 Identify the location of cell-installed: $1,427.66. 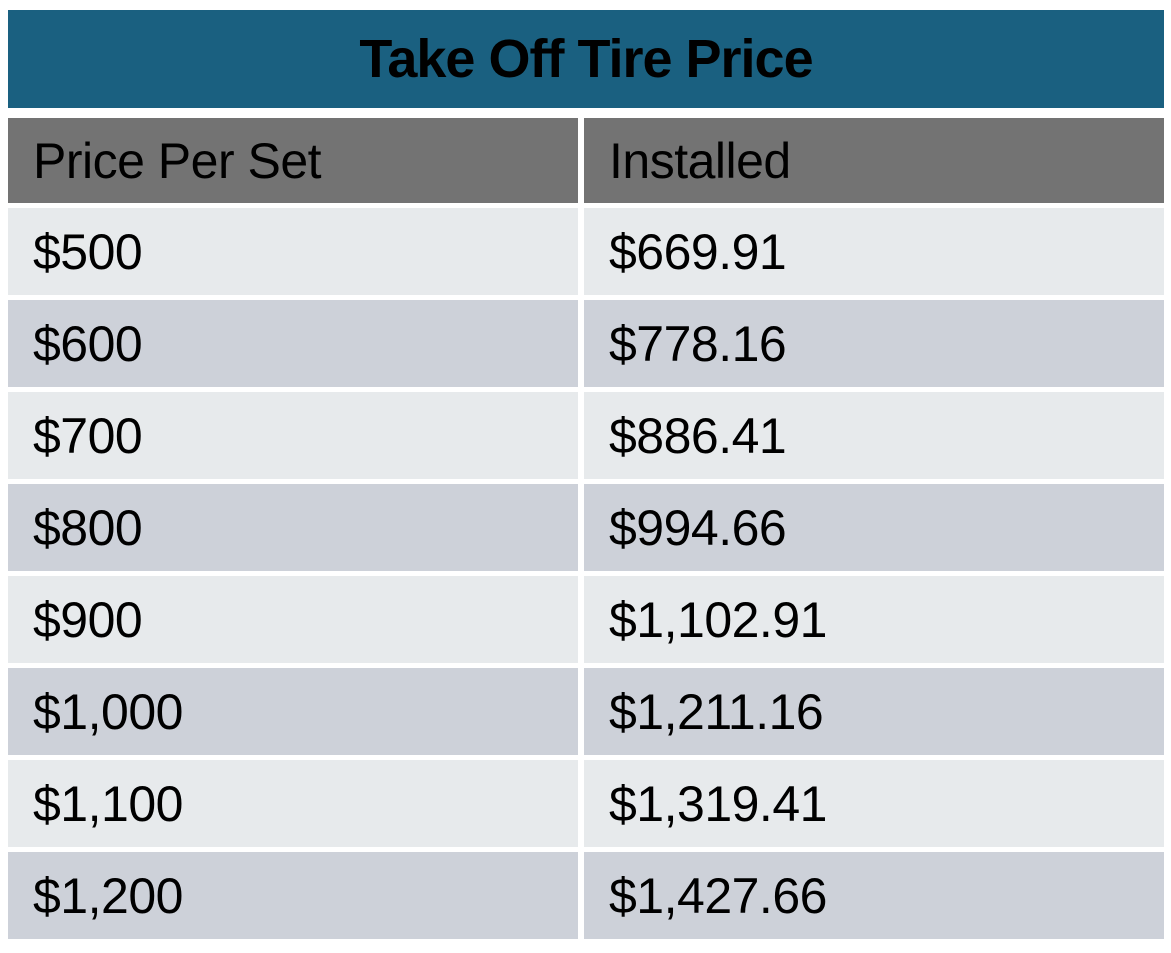
(874, 895).